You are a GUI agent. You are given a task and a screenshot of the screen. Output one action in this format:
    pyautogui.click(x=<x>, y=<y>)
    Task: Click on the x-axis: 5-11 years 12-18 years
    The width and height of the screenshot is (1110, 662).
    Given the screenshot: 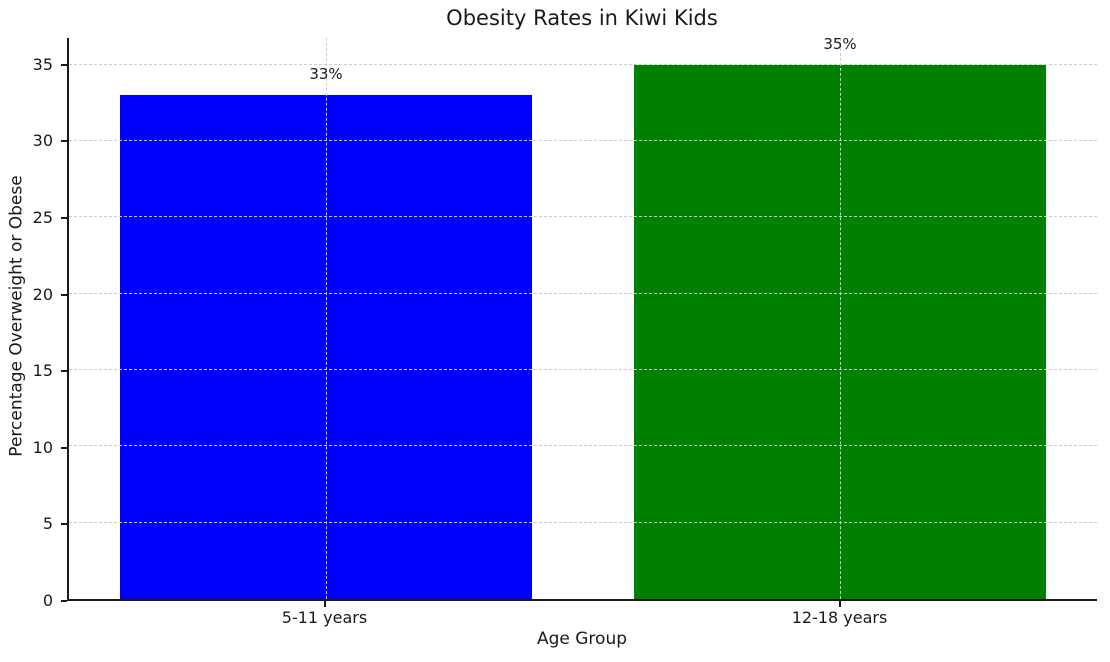 What is the action you would take?
    pyautogui.click(x=582, y=617)
    